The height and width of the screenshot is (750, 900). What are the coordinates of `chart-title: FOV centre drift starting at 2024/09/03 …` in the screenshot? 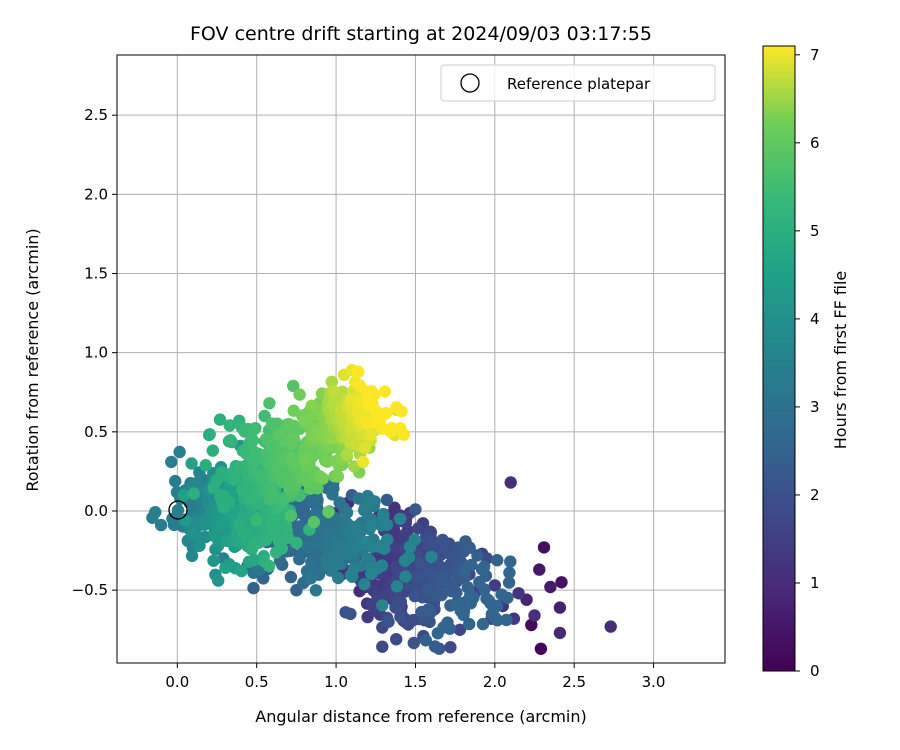 It's located at (421, 34).